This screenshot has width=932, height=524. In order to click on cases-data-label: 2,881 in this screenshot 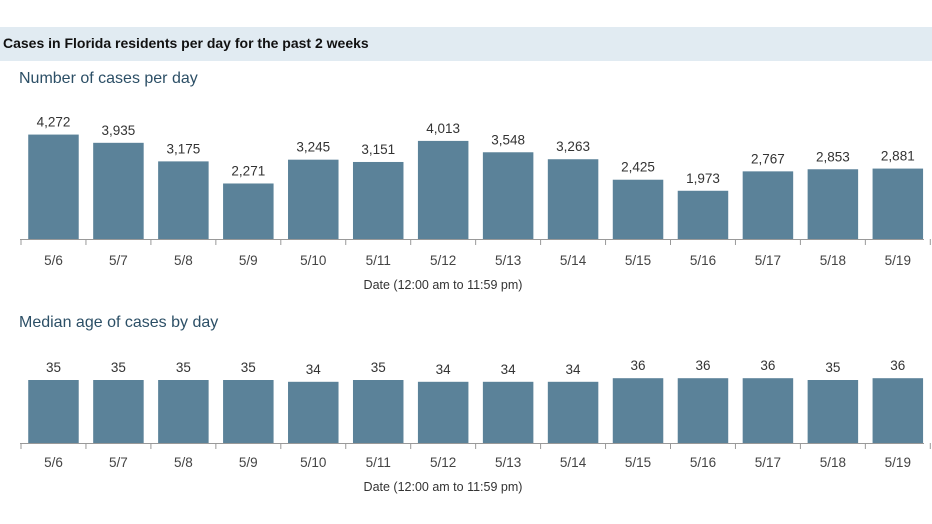, I will do `click(898, 156)`.